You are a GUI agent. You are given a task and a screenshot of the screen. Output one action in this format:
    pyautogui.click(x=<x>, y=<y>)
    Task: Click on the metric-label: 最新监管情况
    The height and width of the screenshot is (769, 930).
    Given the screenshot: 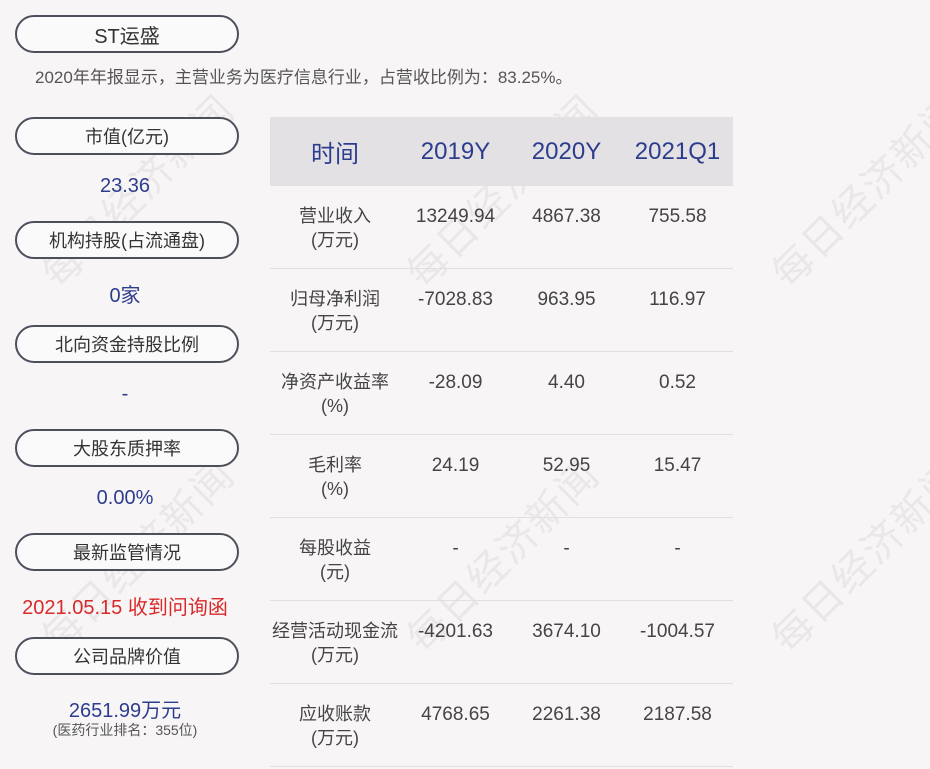 What is the action you would take?
    pyautogui.click(x=127, y=553)
    